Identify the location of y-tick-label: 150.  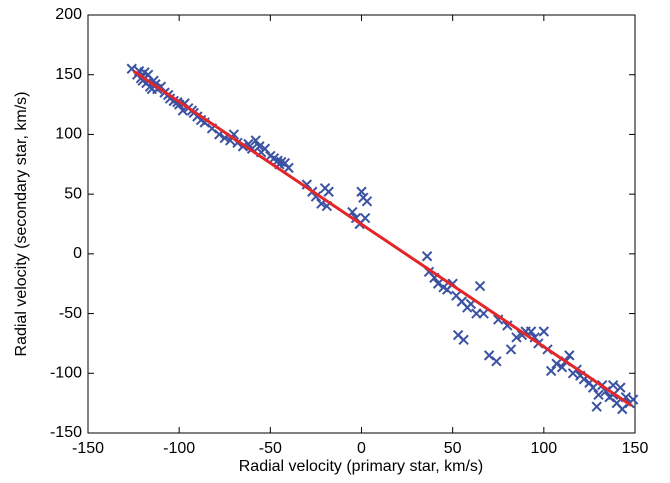
(68, 74).